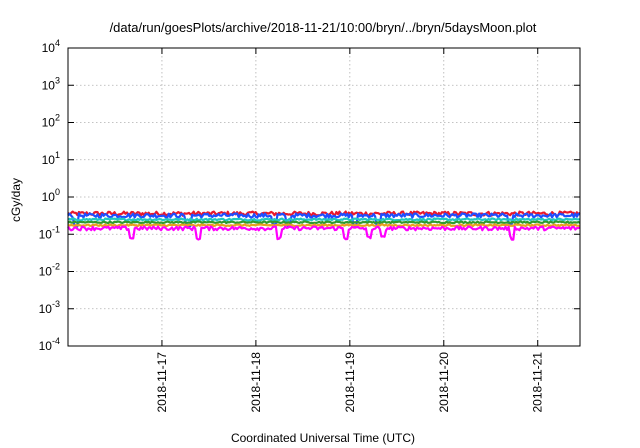 Image resolution: width=640 pixels, height=448 pixels. I want to click on x-tick-label: 2018-11-20, so click(444, 382).